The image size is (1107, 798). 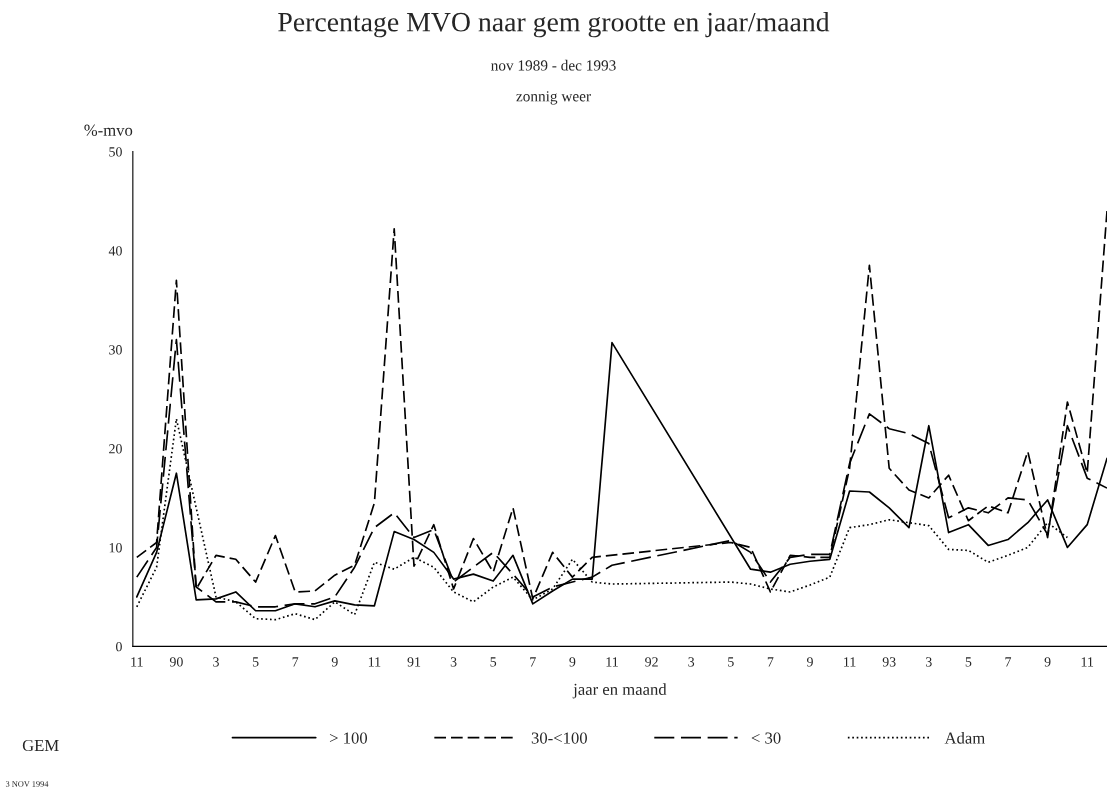 What do you see at coordinates (40, 745) in the screenshot?
I see `legend-title: GEM` at bounding box center [40, 745].